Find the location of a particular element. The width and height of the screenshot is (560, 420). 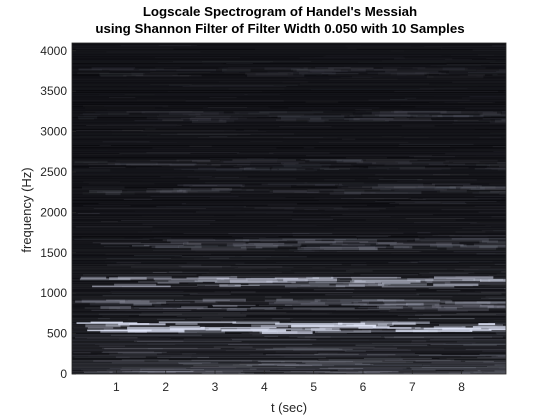

x-axis-label: t (sec) is located at coordinates (289, 407).